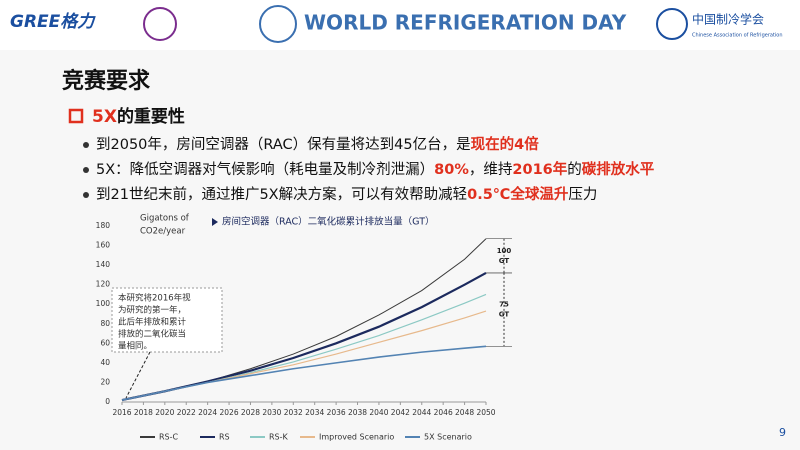 This screenshot has width=800, height=450. What do you see at coordinates (451, 170) in the screenshot?
I see `text-segment: 80%` at bounding box center [451, 170].